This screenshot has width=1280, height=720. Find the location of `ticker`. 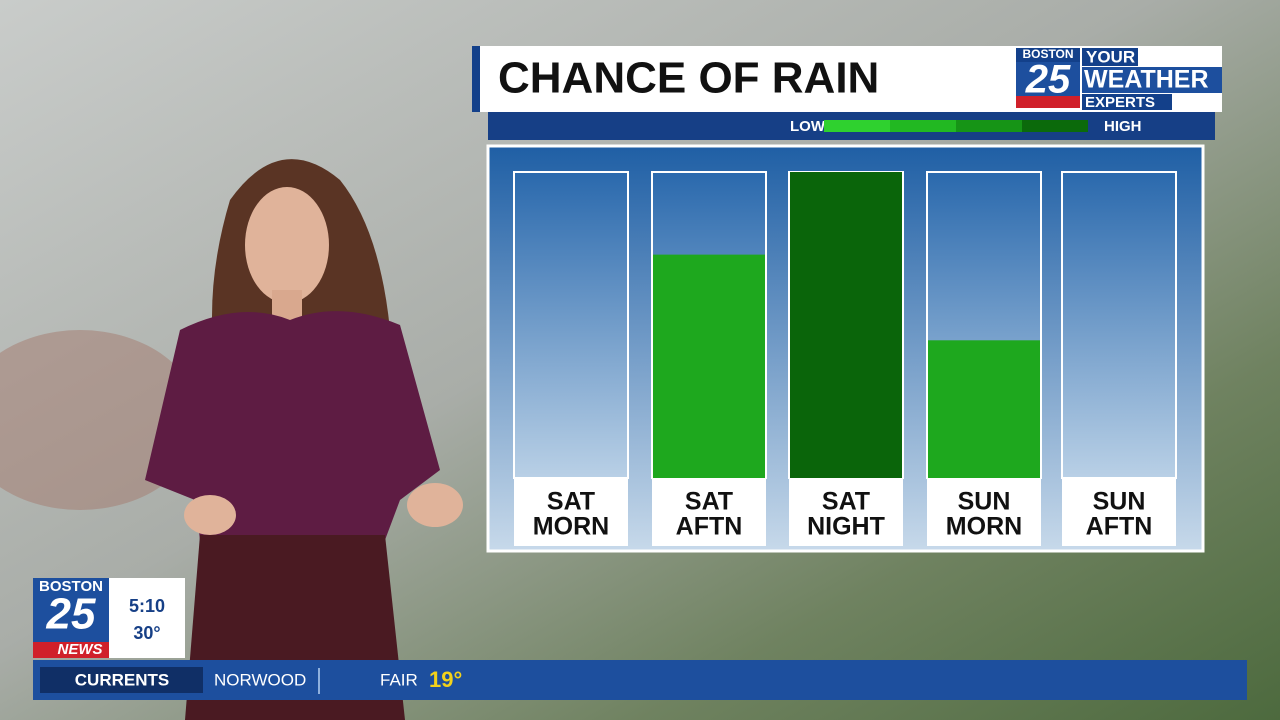

ticker is located at coordinates (640, 680).